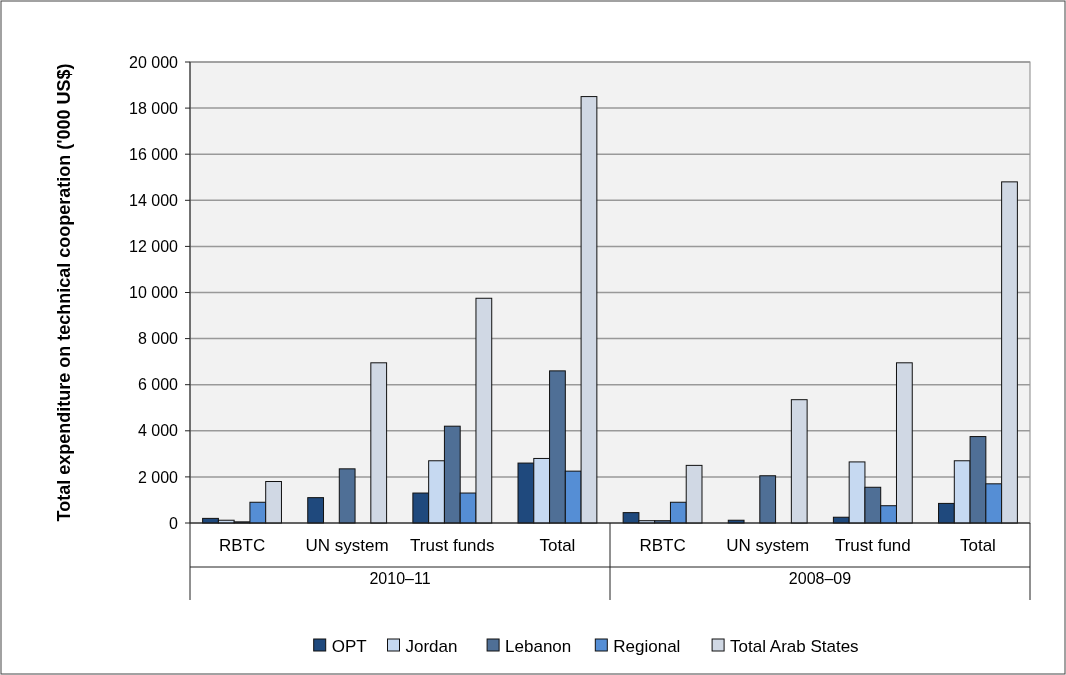  Describe the element at coordinates (349, 646) in the screenshot. I see `legend-label: OPT` at that location.